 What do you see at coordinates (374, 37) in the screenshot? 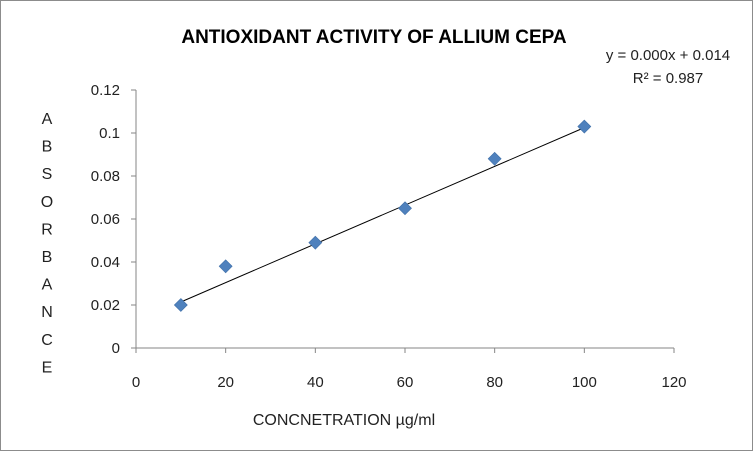
I see `chart-title: ANTIOXIDANT ACTIVITY OF ALLIUM CEPA` at bounding box center [374, 37].